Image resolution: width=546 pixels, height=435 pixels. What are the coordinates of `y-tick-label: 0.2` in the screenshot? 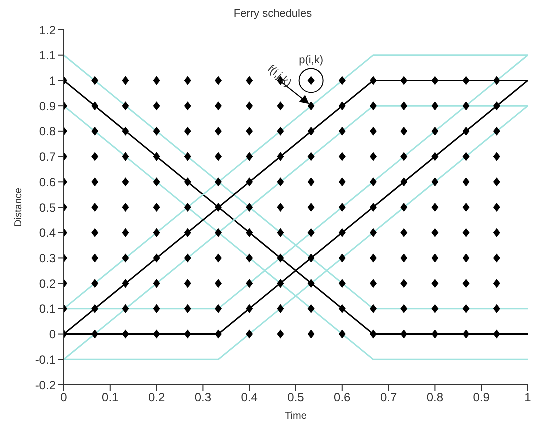 It's located at (47, 283).